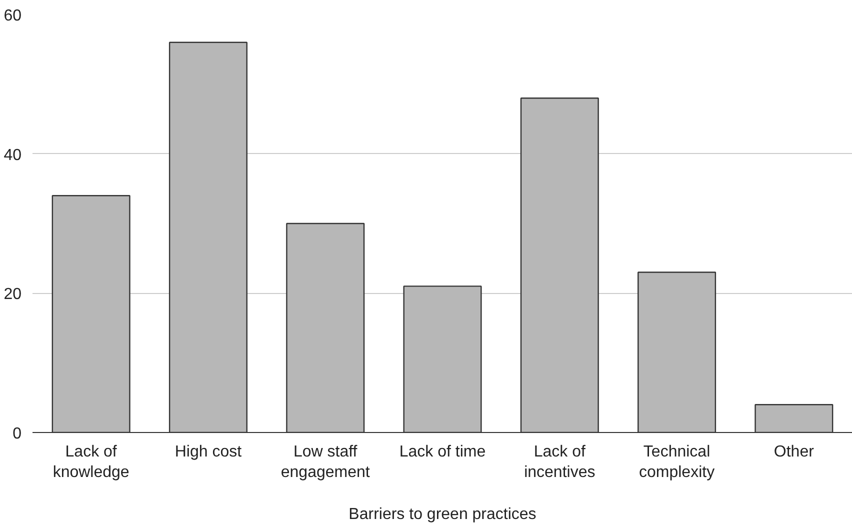 Image resolution: width=852 pixels, height=525 pixels. What do you see at coordinates (13, 16) in the screenshot?
I see `y-tick-label: 60` at bounding box center [13, 16].